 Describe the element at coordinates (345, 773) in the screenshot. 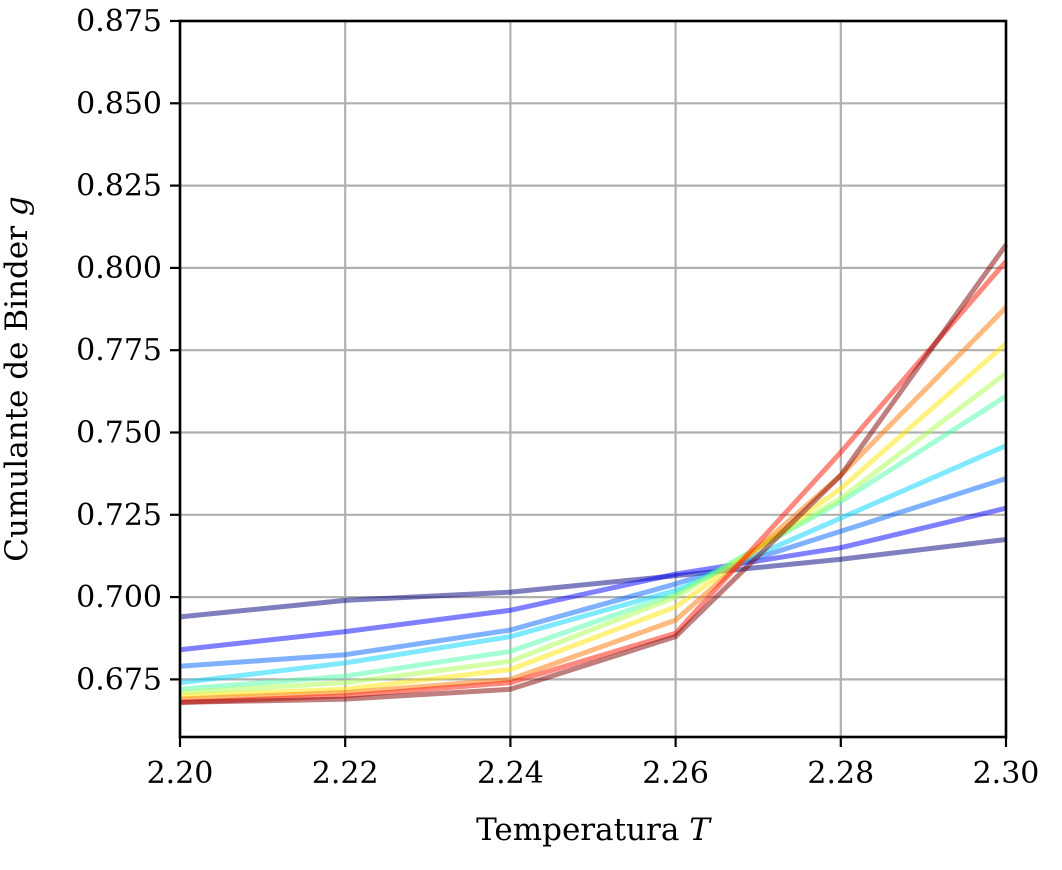

I see `x-tick-label: 2.22` at that location.